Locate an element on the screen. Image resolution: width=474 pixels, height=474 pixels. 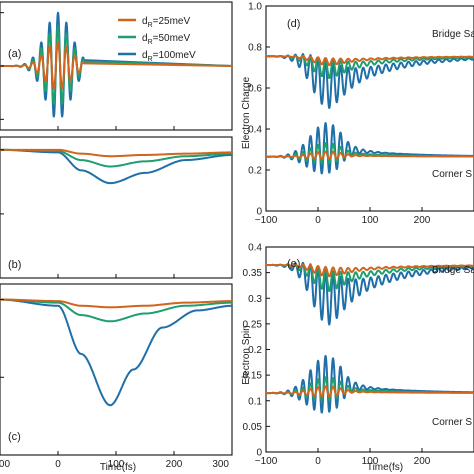
legend: dR=25meV dR=50meV dR=100meV is located at coordinates (157, 39).